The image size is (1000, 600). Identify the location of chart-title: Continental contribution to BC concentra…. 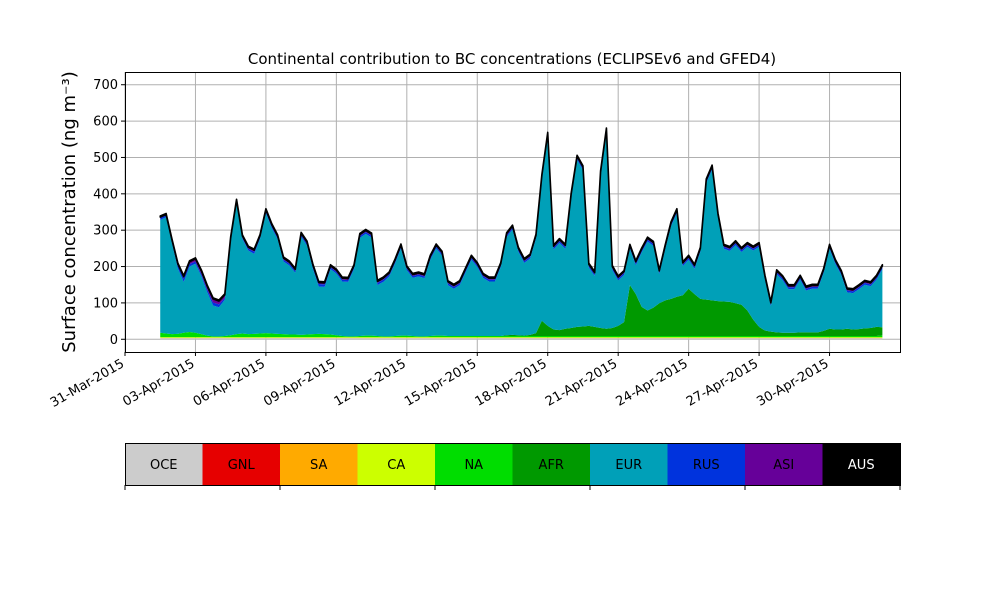
(512, 59).